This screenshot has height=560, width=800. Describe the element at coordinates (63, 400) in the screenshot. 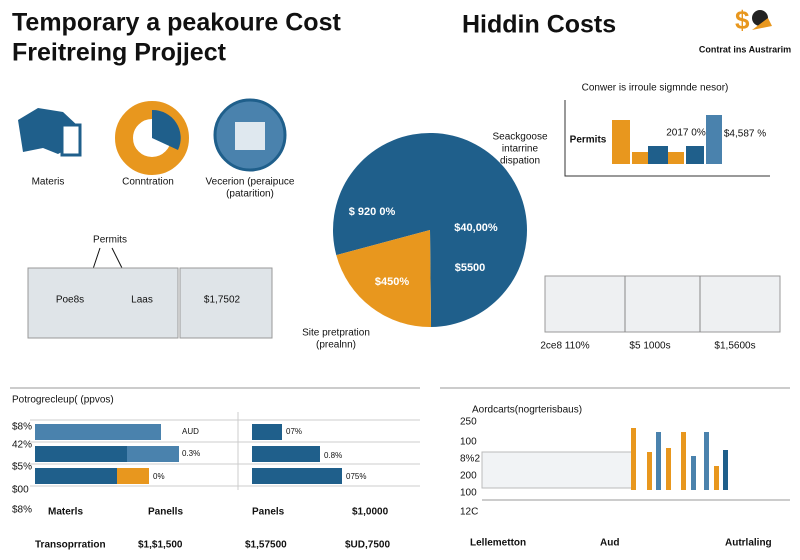

I see `section-title: Potrogrecleup( (ppvos)` at that location.